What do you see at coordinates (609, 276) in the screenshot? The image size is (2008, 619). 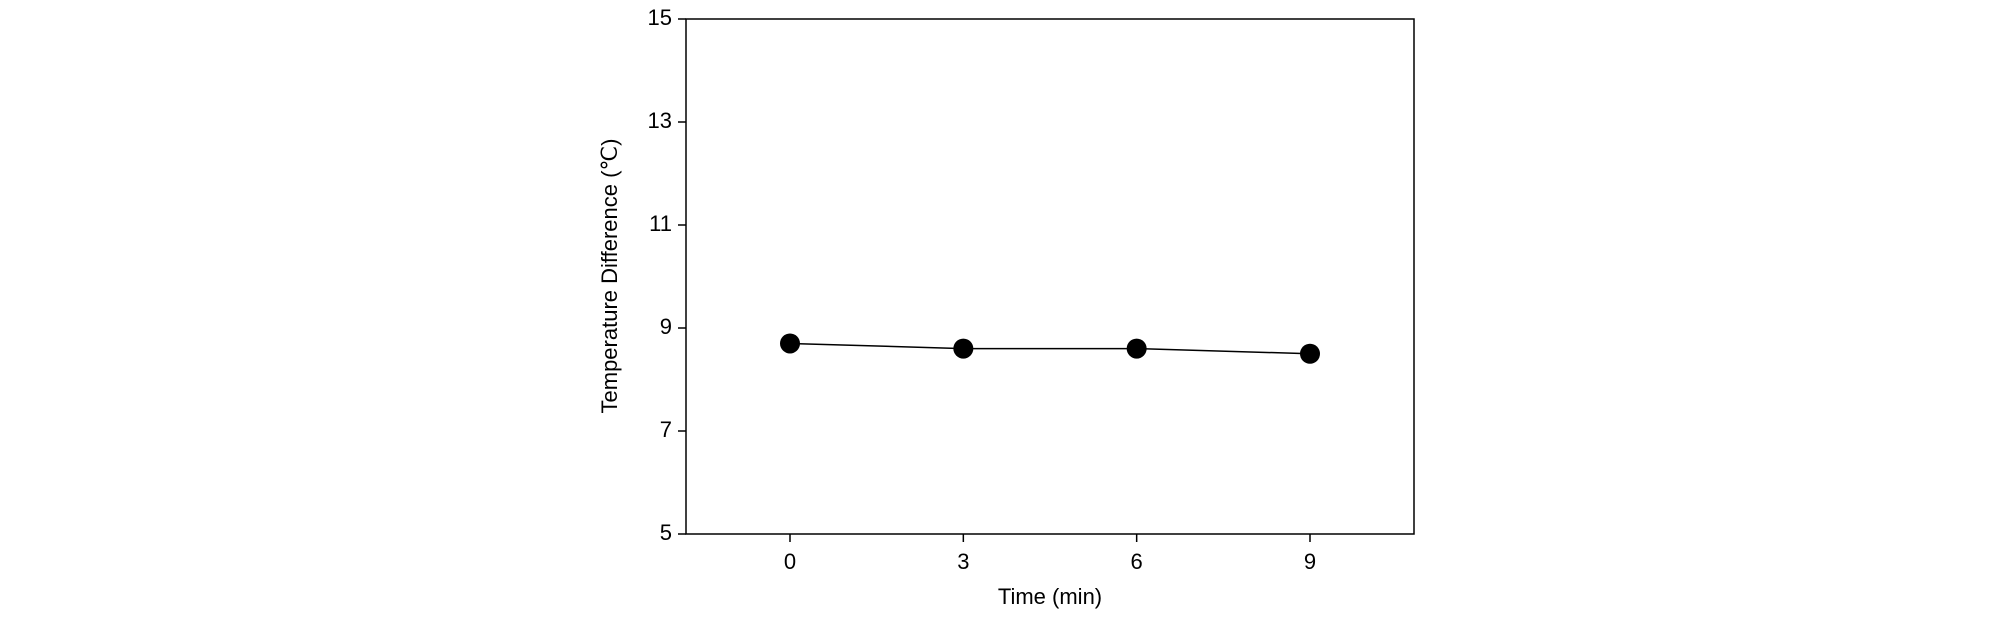 I see `y-axis-label: Temperature Difference (℃)` at bounding box center [609, 276].